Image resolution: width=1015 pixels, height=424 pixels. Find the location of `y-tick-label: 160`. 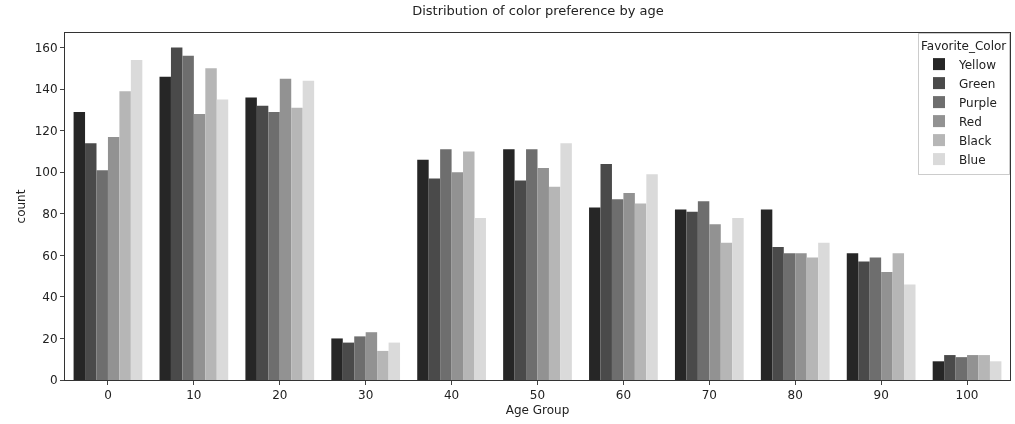

y-tick-label: 160 is located at coordinates (46, 47).